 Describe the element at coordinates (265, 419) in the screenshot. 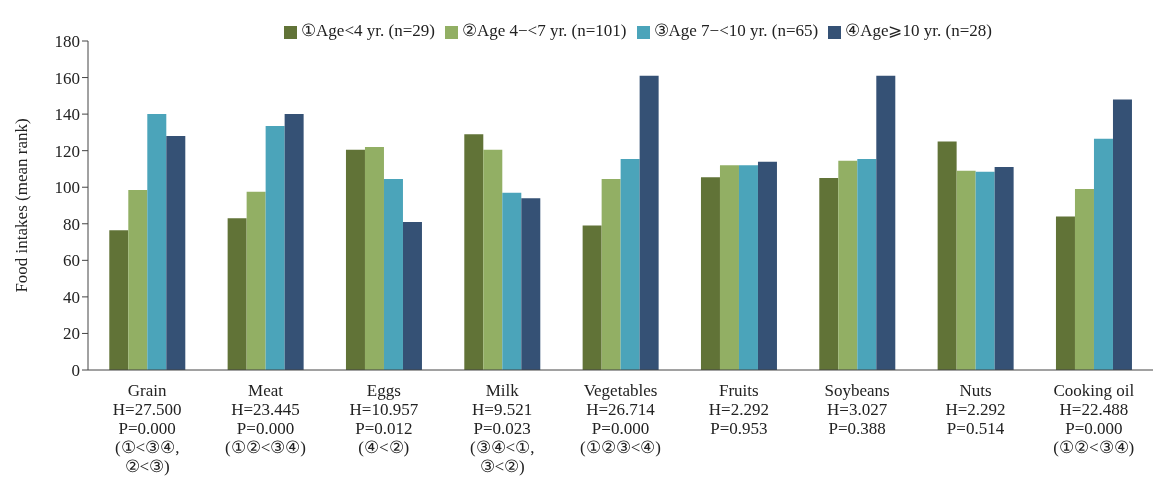

I see `x-tick-label: Meat H=23.445 P=0.000 (①②<③④)` at that location.